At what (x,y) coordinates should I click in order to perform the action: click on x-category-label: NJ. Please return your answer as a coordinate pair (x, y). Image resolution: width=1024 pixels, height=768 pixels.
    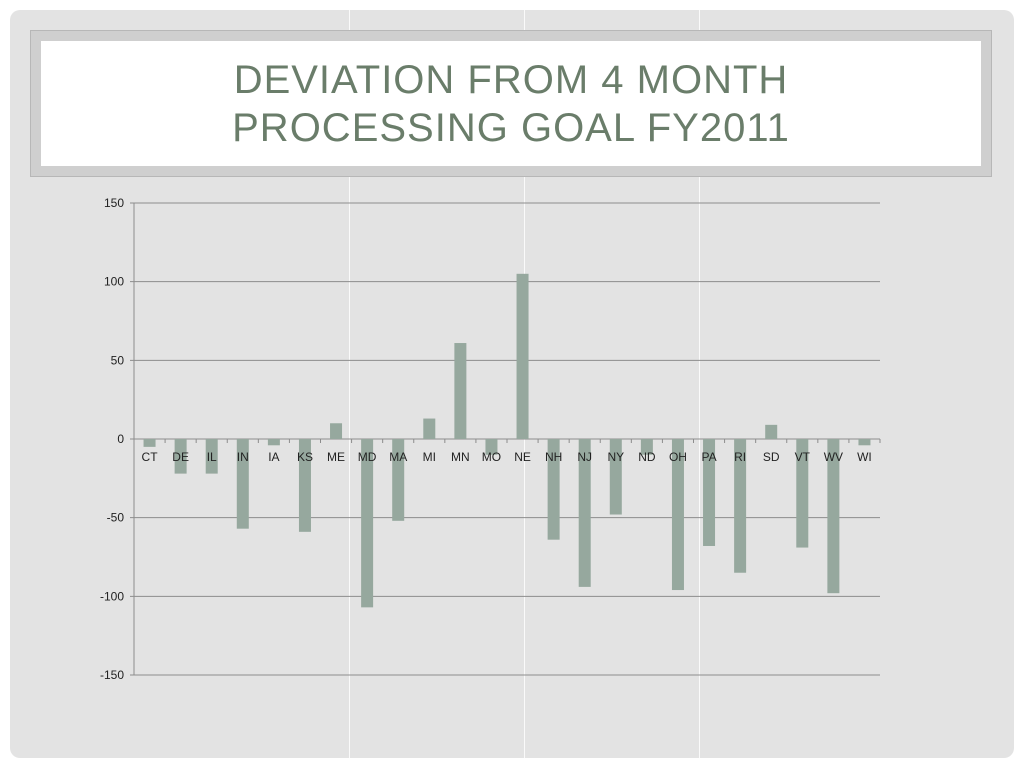
    Looking at the image, I should click on (584, 457).